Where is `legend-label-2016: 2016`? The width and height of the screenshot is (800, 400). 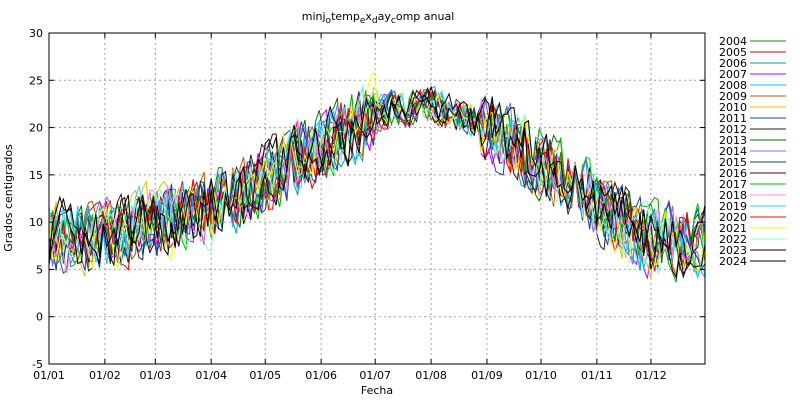 legend-label-2016: 2016 is located at coordinates (733, 173).